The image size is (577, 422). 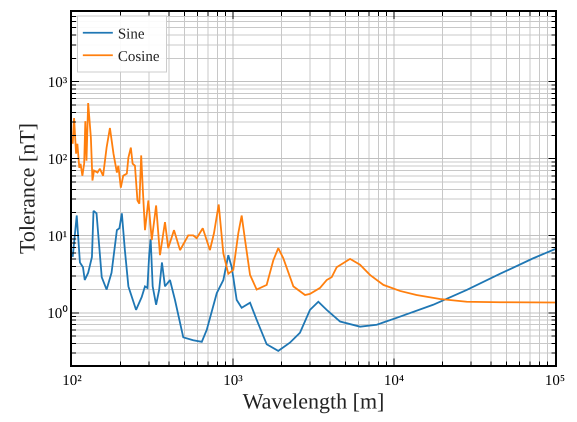 I want to click on x-tick-label: 10⁴, so click(x=394, y=380).